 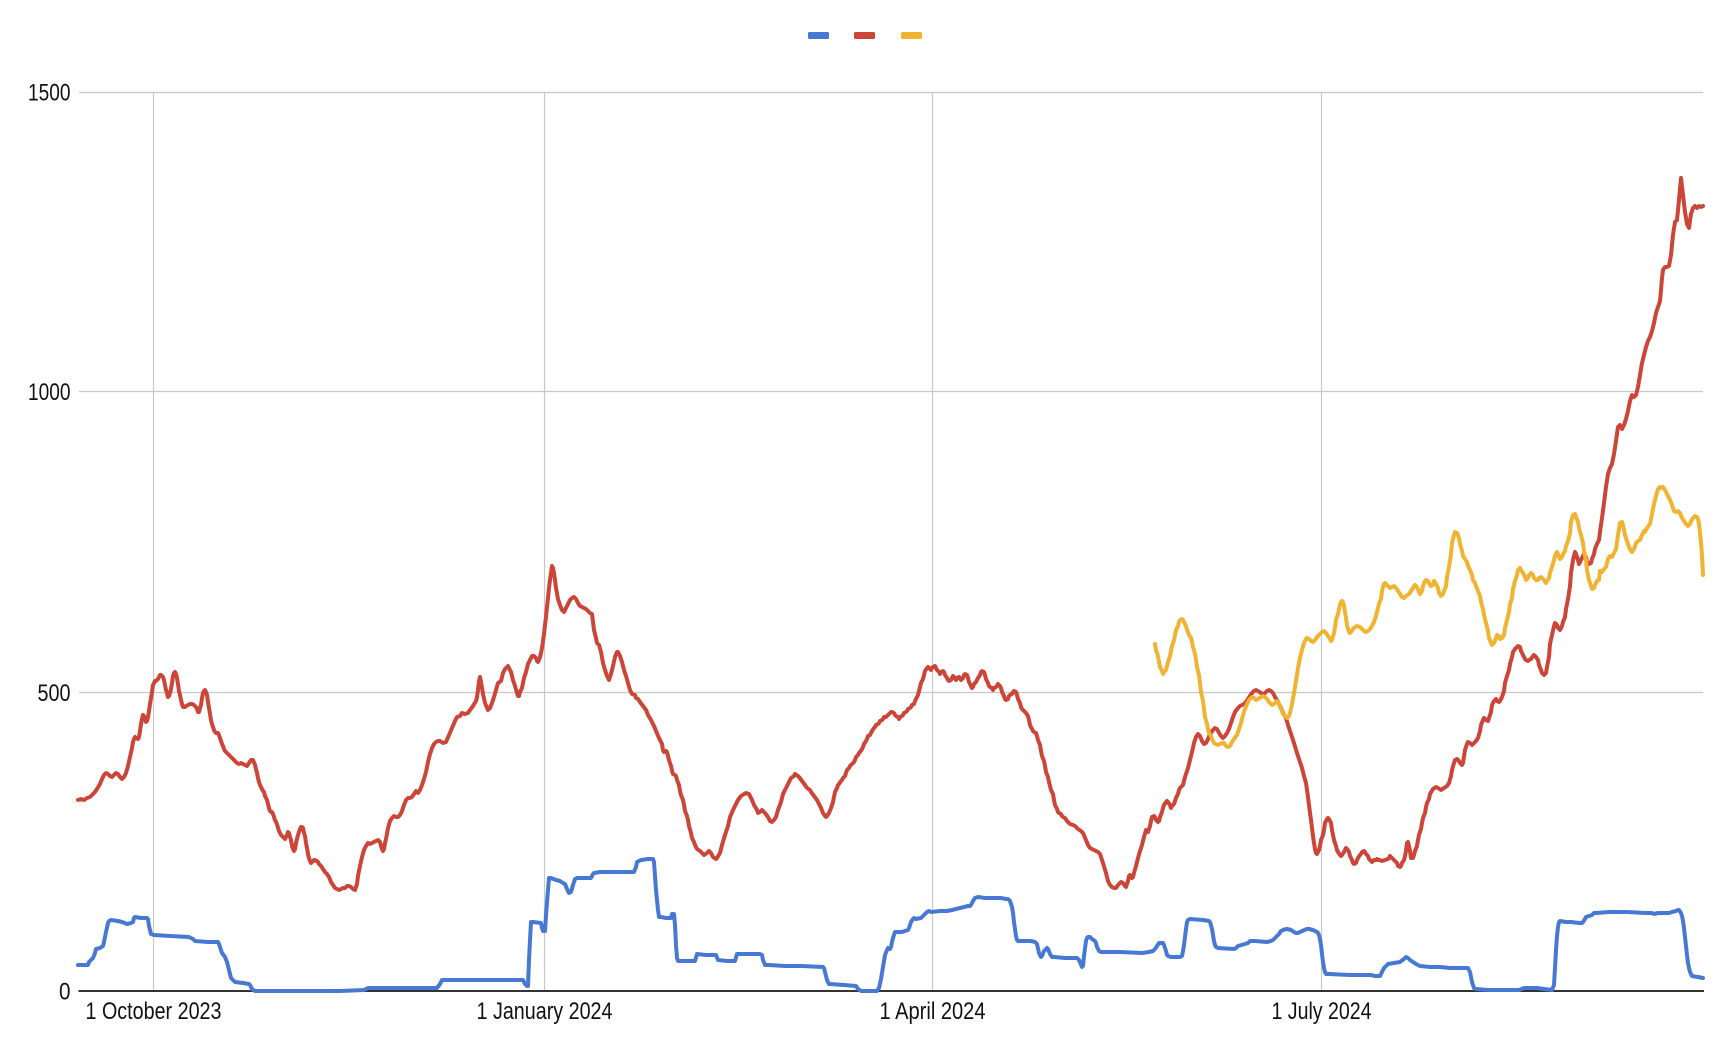 What do you see at coordinates (154, 1011) in the screenshot?
I see `svg-text: 1 October 2023` at bounding box center [154, 1011].